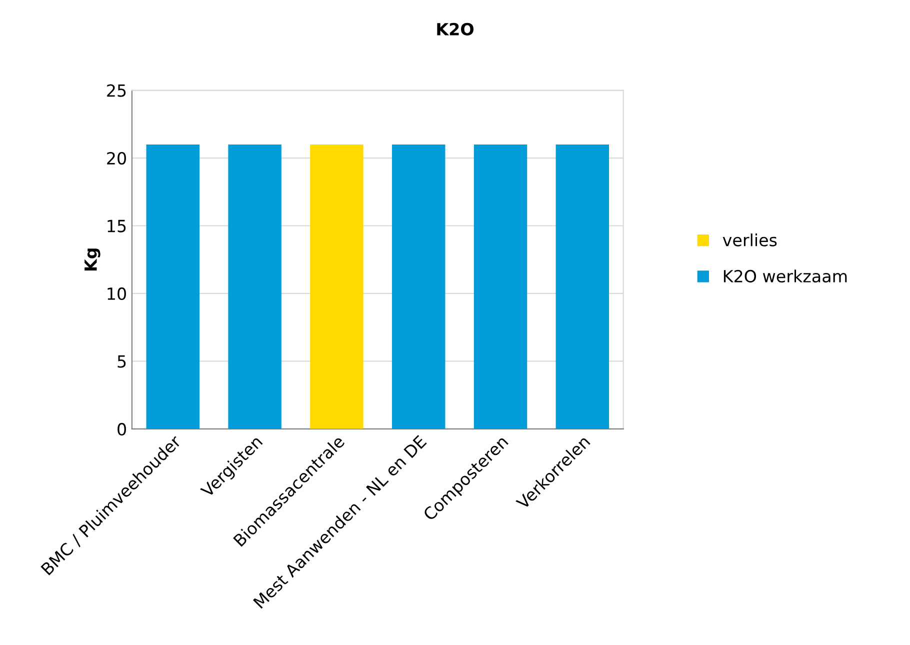 The width and height of the screenshot is (910, 645). I want to click on chart-title: K2O, so click(455, 29).